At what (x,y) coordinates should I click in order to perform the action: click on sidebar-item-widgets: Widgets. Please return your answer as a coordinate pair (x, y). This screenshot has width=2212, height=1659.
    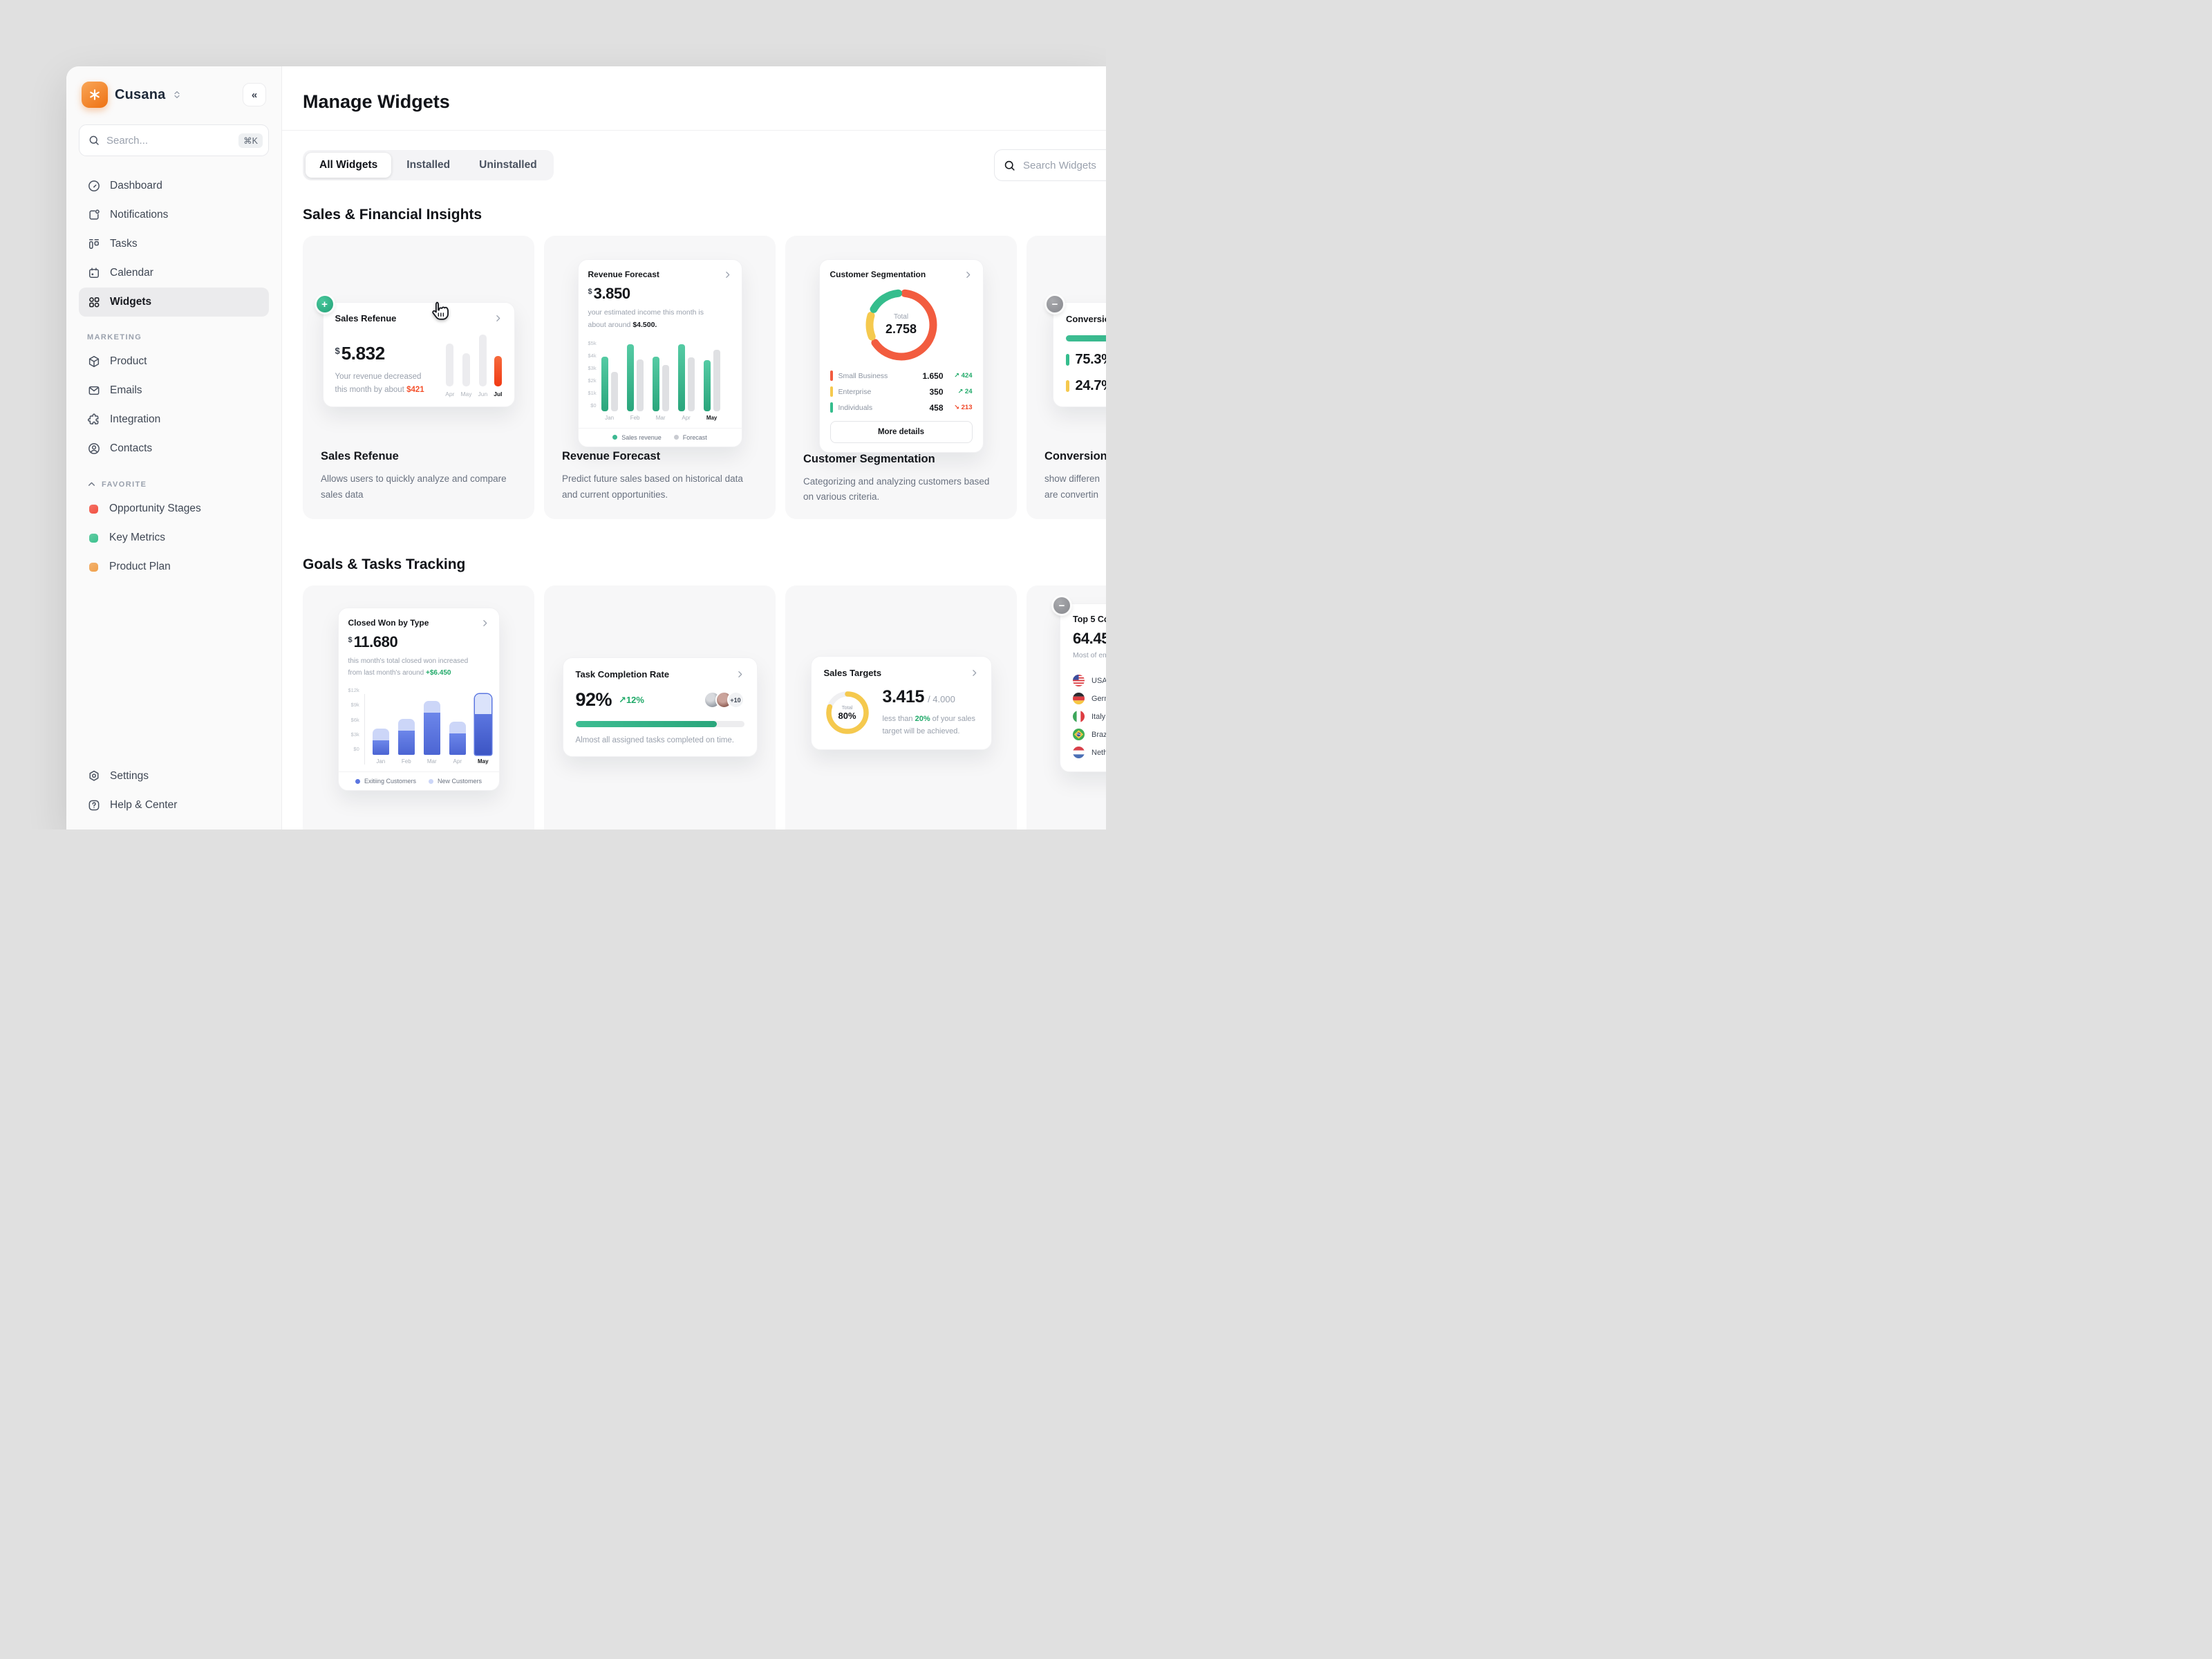
    Looking at the image, I should click on (174, 303).